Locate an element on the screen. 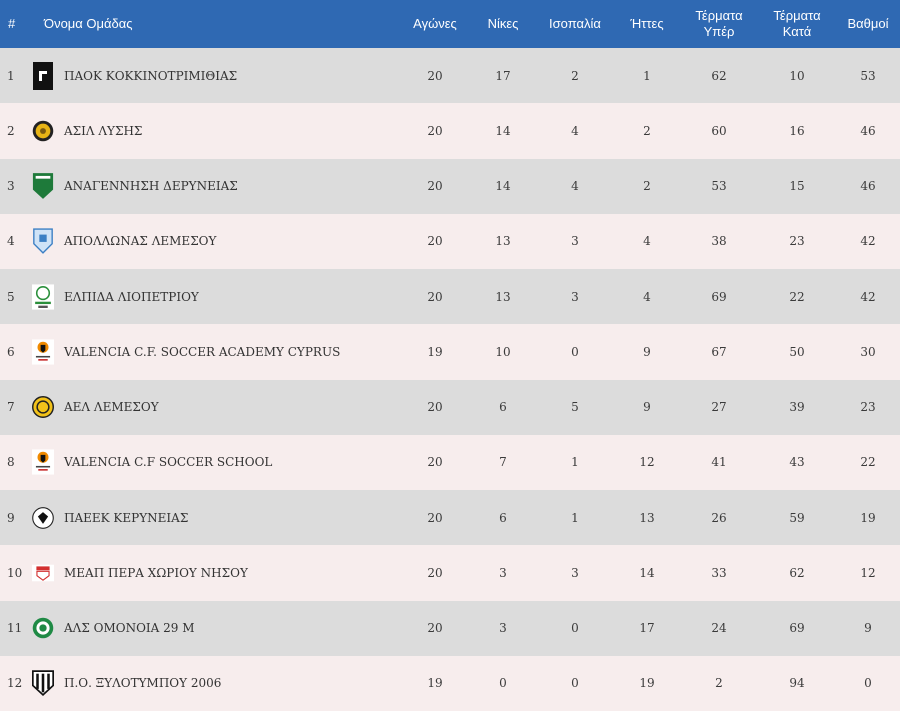 Image resolution: width=900 pixels, height=711 pixels. team-name-link: ΑΛΣ ΟΜΟΝΟΙΑ 29 Μ is located at coordinates (129, 628).